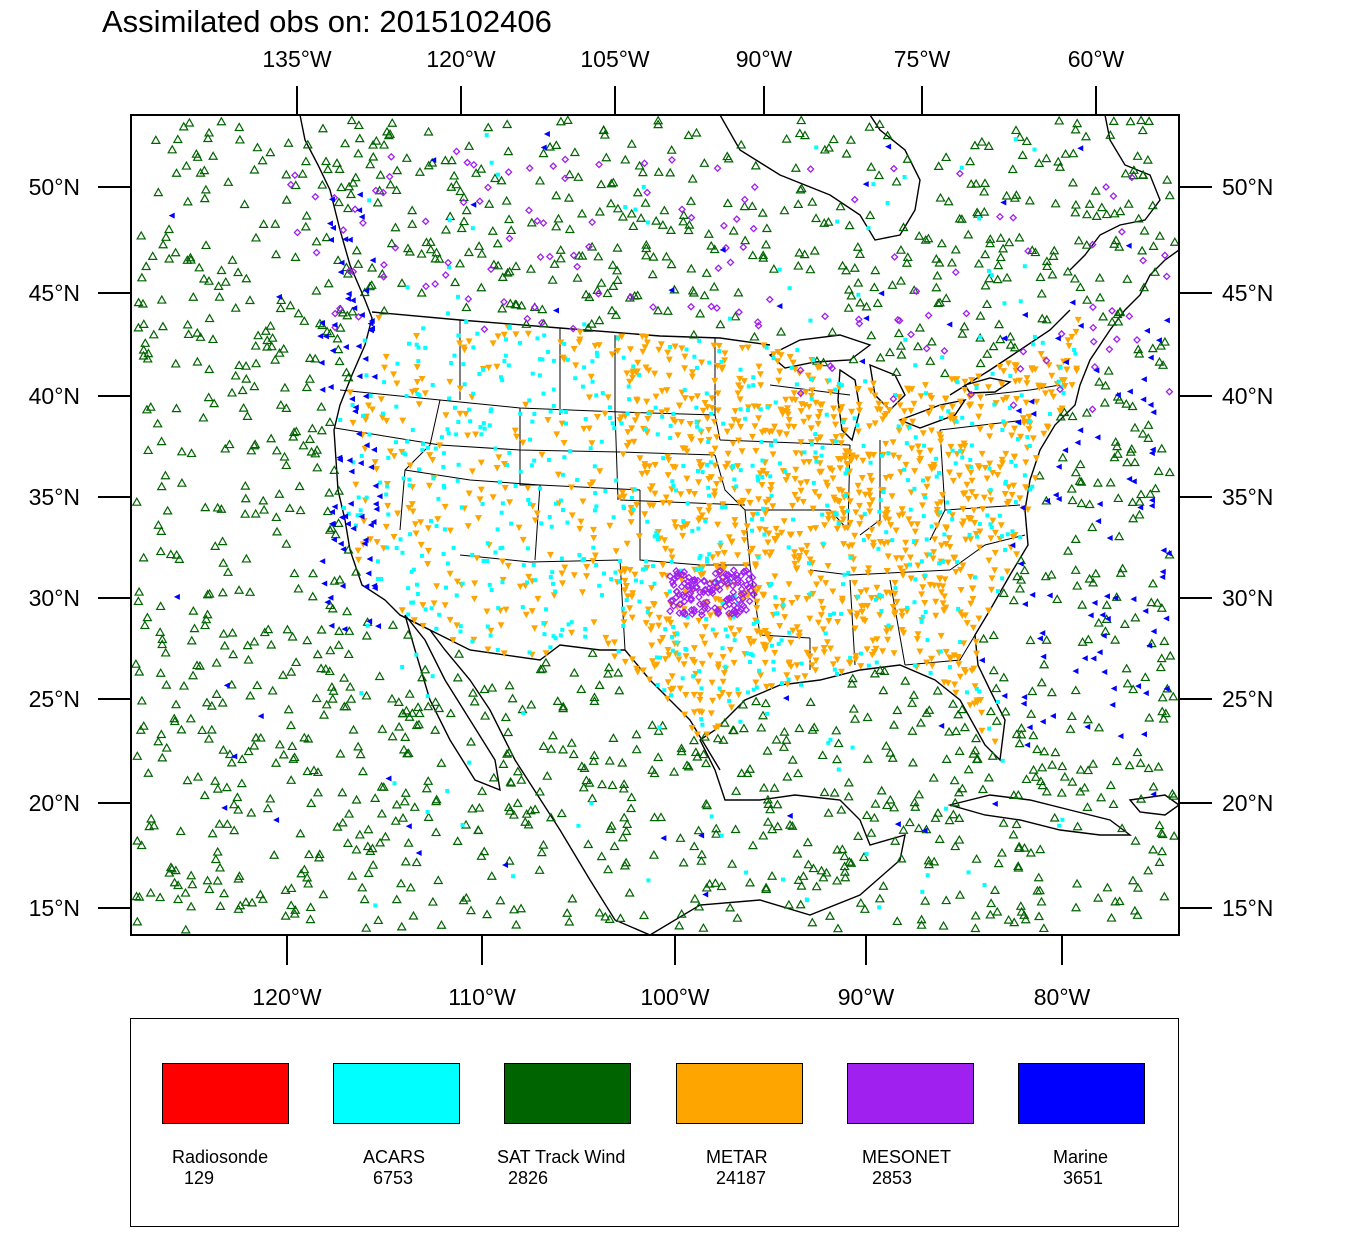 The height and width of the screenshot is (1250, 1350). Describe the element at coordinates (561, 1157) in the screenshot. I see `legend-label: SAT Track Wind` at that location.